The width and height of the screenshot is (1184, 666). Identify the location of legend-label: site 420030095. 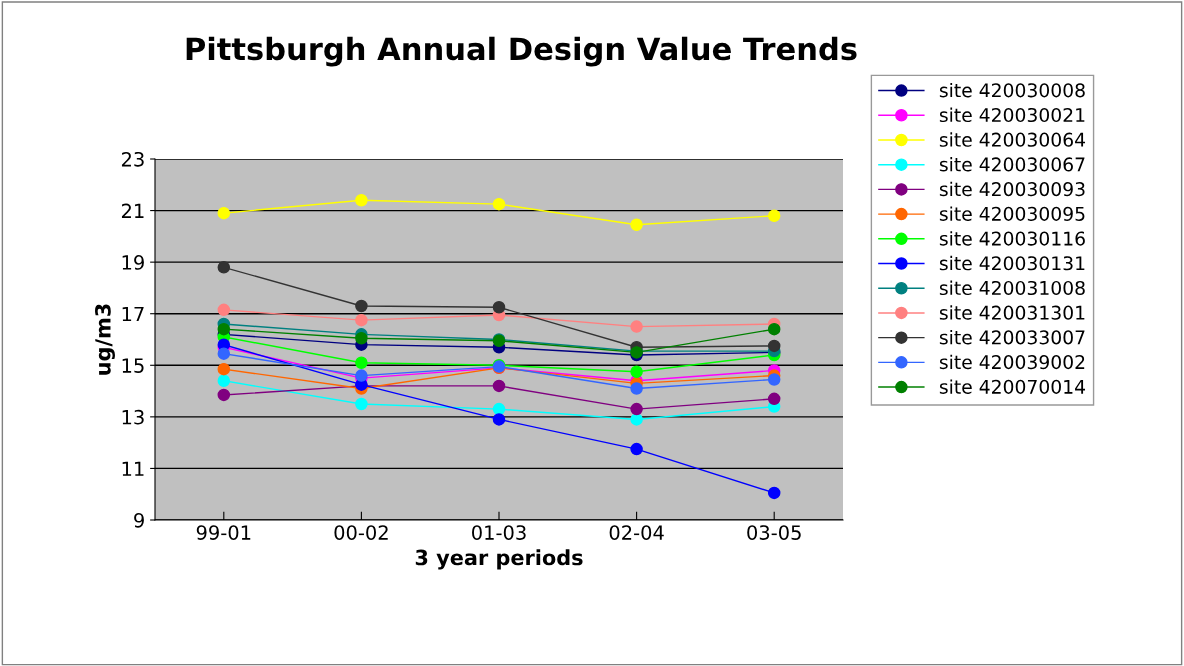
(1012, 213).